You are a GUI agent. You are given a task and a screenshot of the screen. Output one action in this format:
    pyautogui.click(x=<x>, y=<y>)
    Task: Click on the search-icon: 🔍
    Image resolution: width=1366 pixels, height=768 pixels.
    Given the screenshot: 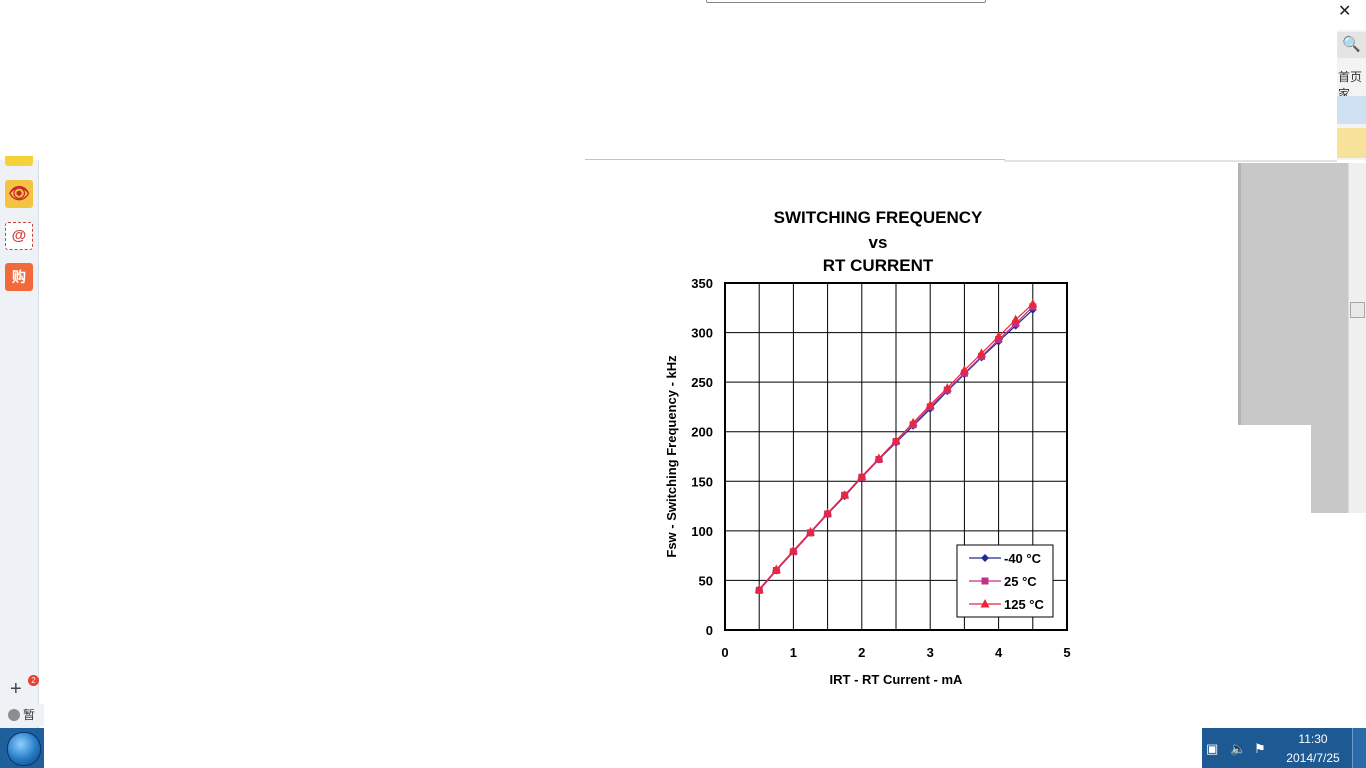 What is the action you would take?
    pyautogui.click(x=1351, y=45)
    